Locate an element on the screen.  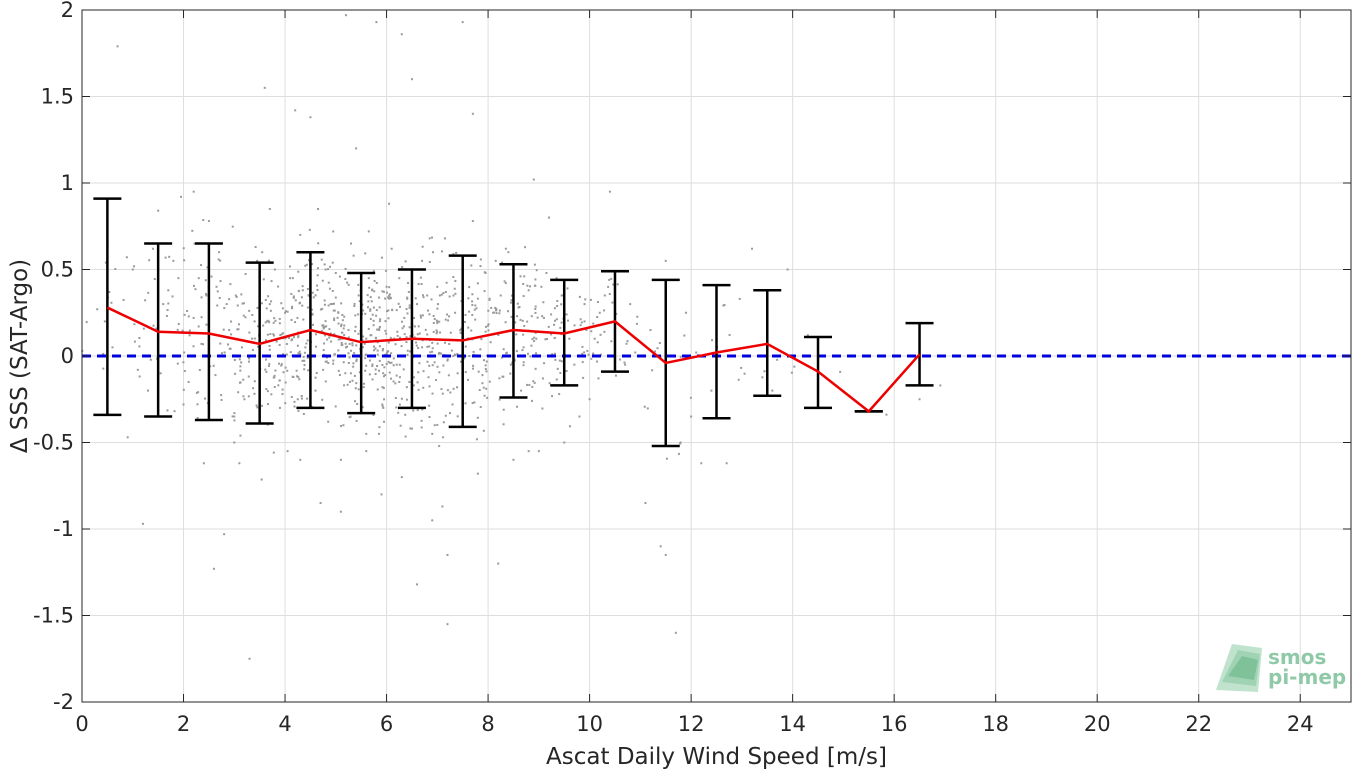
x-tick-label: 14 is located at coordinates (792, 724).